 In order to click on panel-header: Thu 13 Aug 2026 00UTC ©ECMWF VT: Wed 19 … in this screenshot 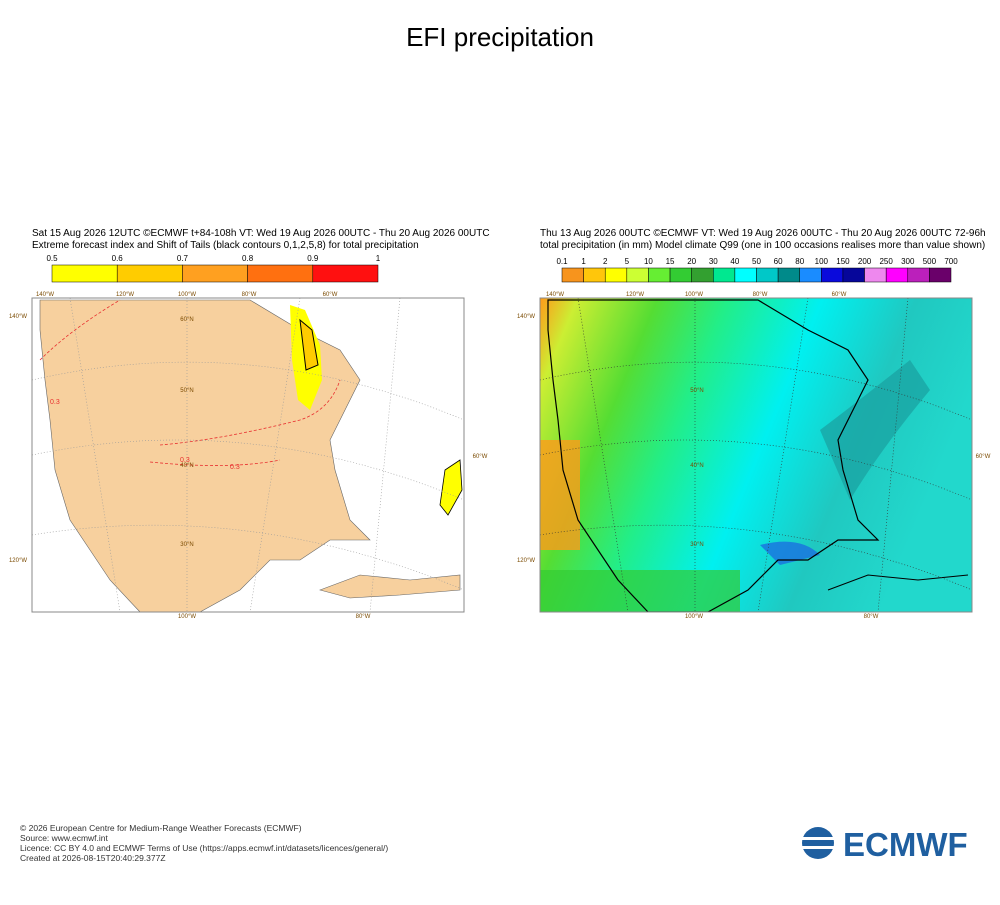, I will do `click(763, 233)`.